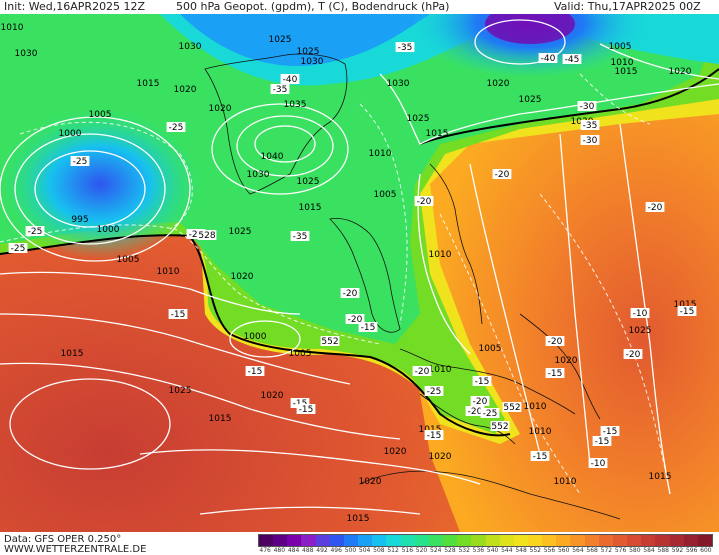 Image resolution: width=719 pixels, height=555 pixels. I want to click on colorbar-label: 572, so click(606, 550).